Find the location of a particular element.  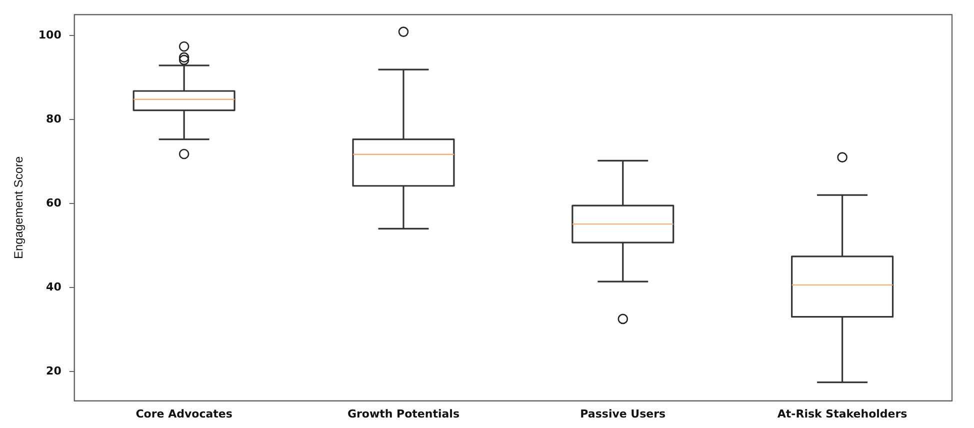

x-tick-label: Passive Users is located at coordinates (623, 413).